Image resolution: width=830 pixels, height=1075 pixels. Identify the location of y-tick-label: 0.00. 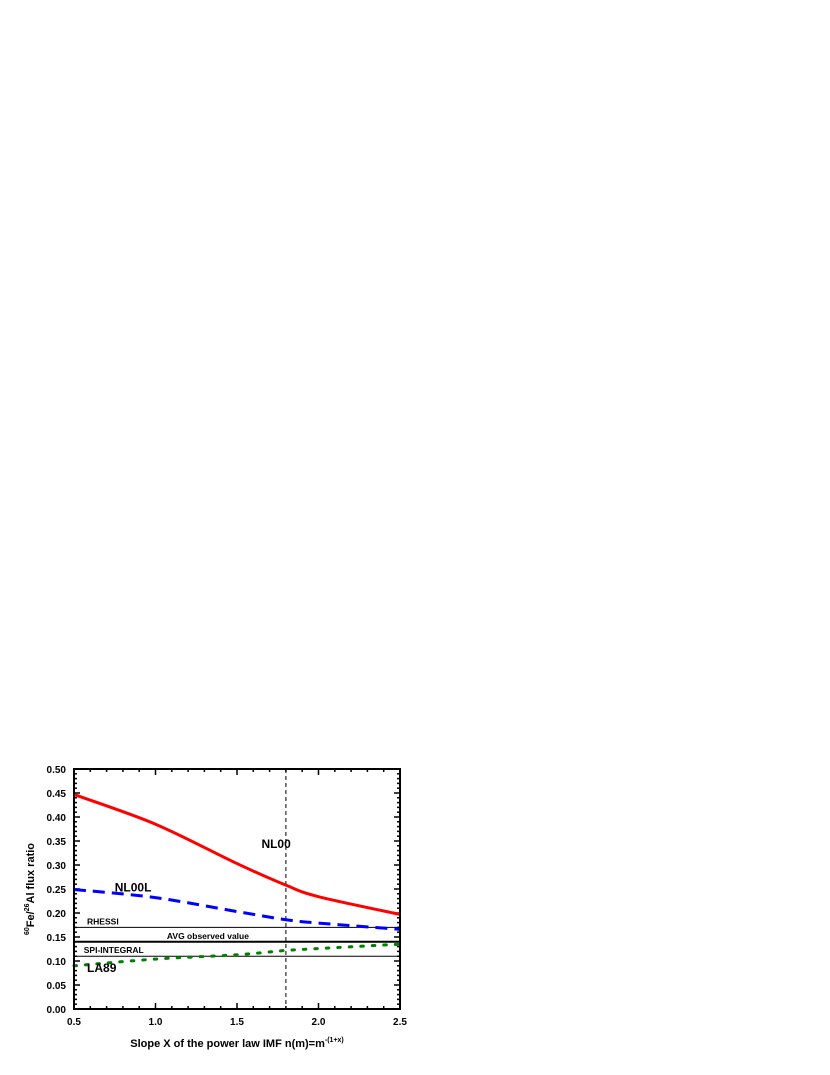
(57, 1010).